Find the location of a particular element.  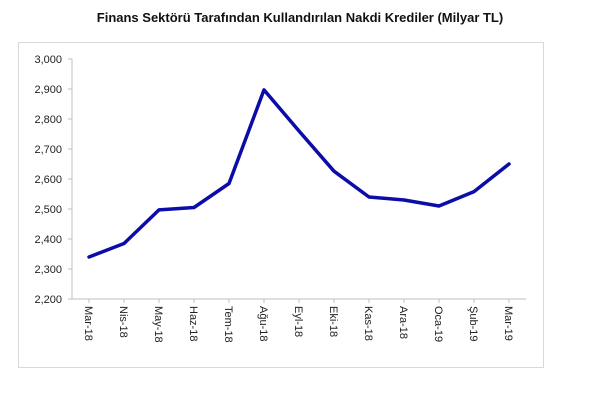

x-tick-label: Ağu-18 is located at coordinates (263, 323).